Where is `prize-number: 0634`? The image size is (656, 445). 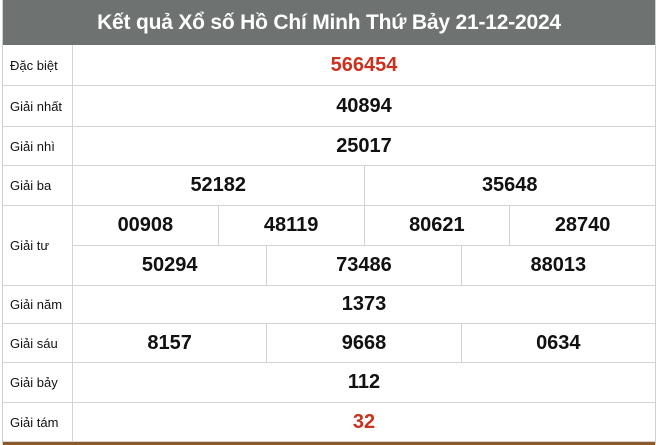 prize-number: 0634 is located at coordinates (557, 343).